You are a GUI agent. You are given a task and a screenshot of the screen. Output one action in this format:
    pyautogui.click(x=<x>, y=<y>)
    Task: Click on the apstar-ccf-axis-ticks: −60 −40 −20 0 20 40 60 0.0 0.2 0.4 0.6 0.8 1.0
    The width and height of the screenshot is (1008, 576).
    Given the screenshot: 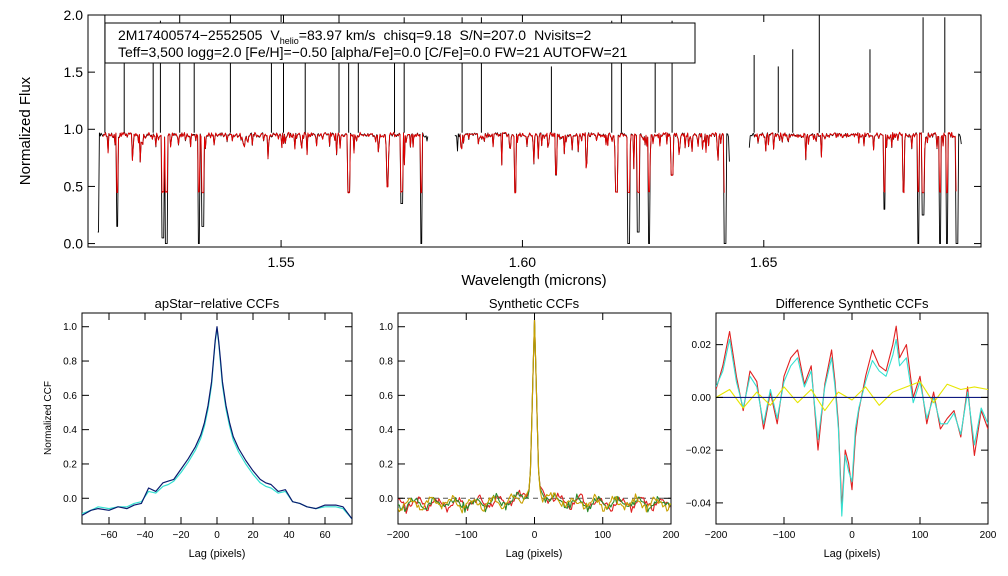 What is the action you would take?
    pyautogui.click(x=207, y=427)
    